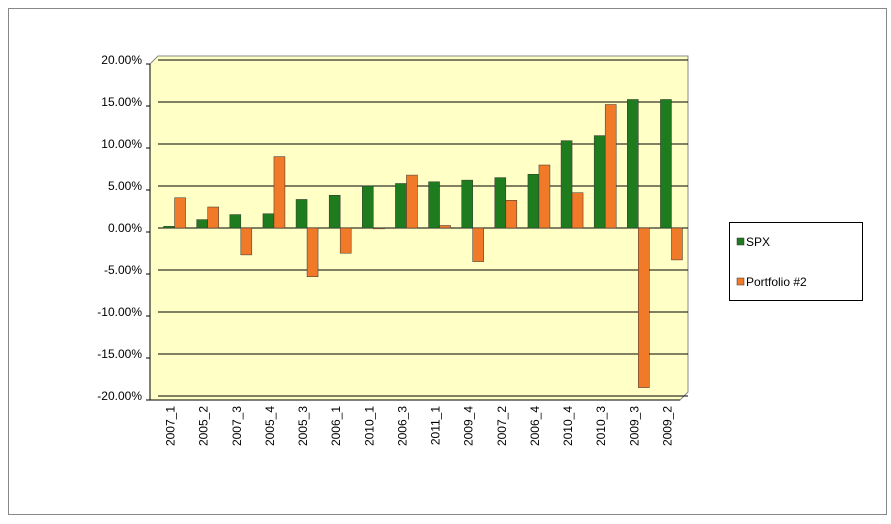 The height and width of the screenshot is (524, 891). I want to click on x-tick-label: 2010_3, so click(601, 426).